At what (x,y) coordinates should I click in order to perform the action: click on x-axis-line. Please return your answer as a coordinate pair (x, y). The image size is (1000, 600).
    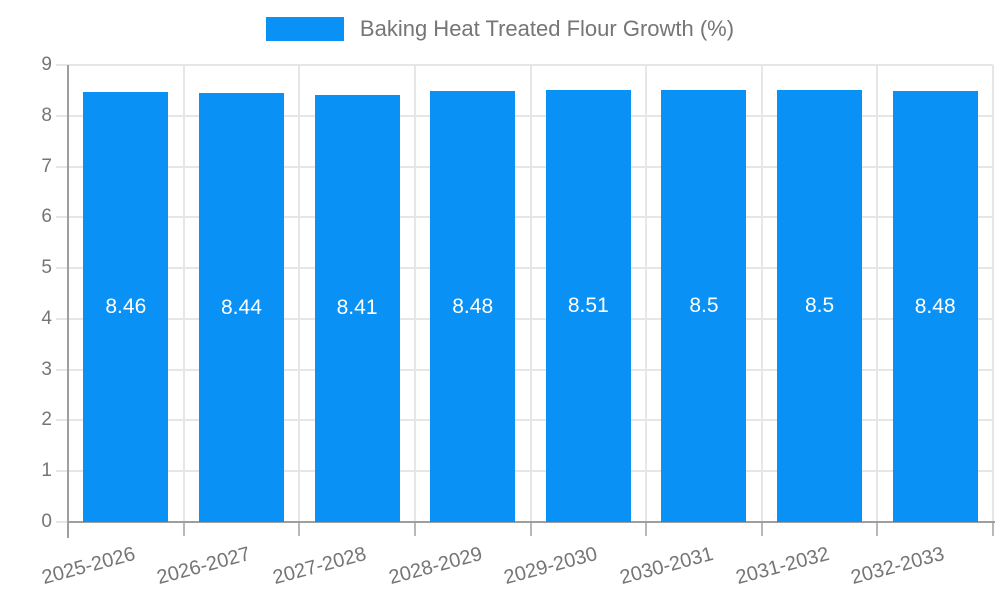
    Looking at the image, I should click on (531, 522).